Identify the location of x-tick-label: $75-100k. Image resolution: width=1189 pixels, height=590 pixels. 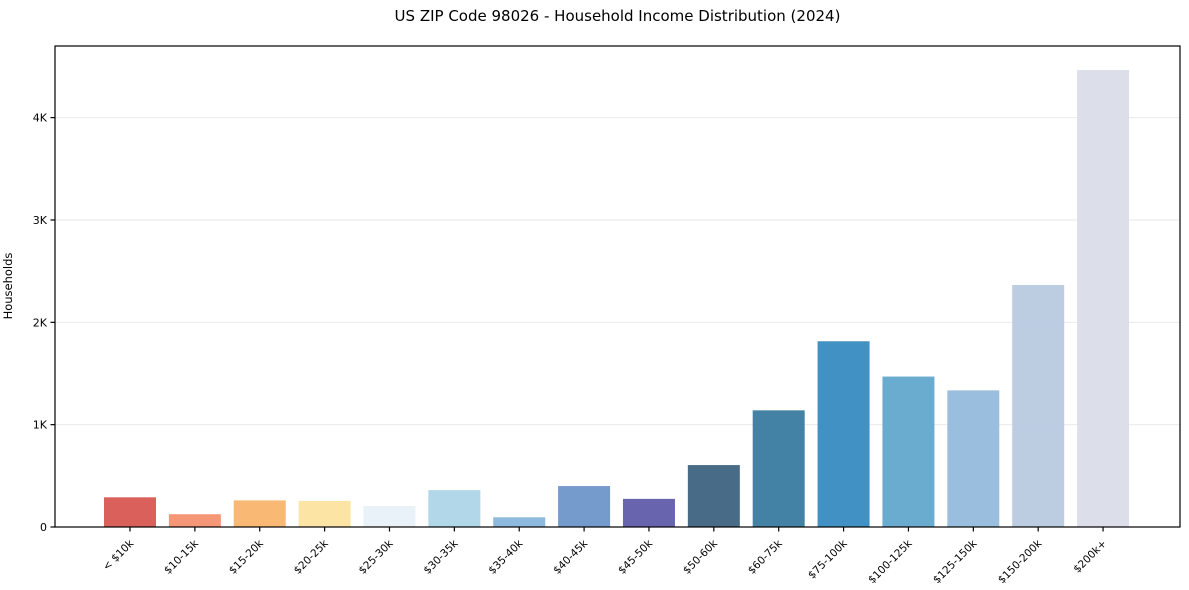
(828, 559).